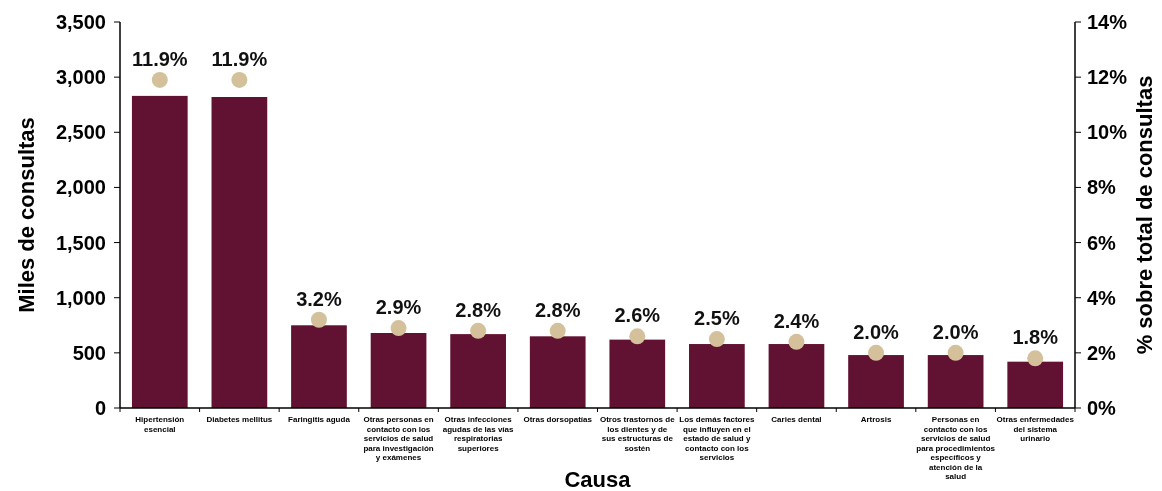 The width and height of the screenshot is (1162, 491). I want to click on x-tick-label: Otras personas en contacto con los servicios de salud para investigación y exámenes, so click(398, 438).